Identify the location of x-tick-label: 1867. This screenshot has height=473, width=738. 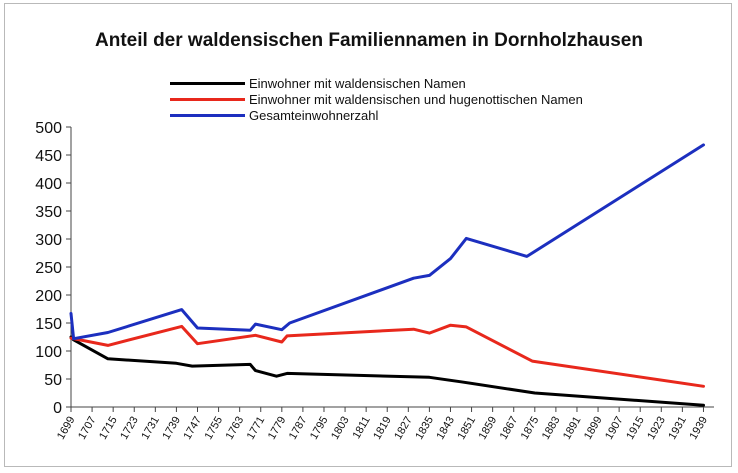
(509, 428).